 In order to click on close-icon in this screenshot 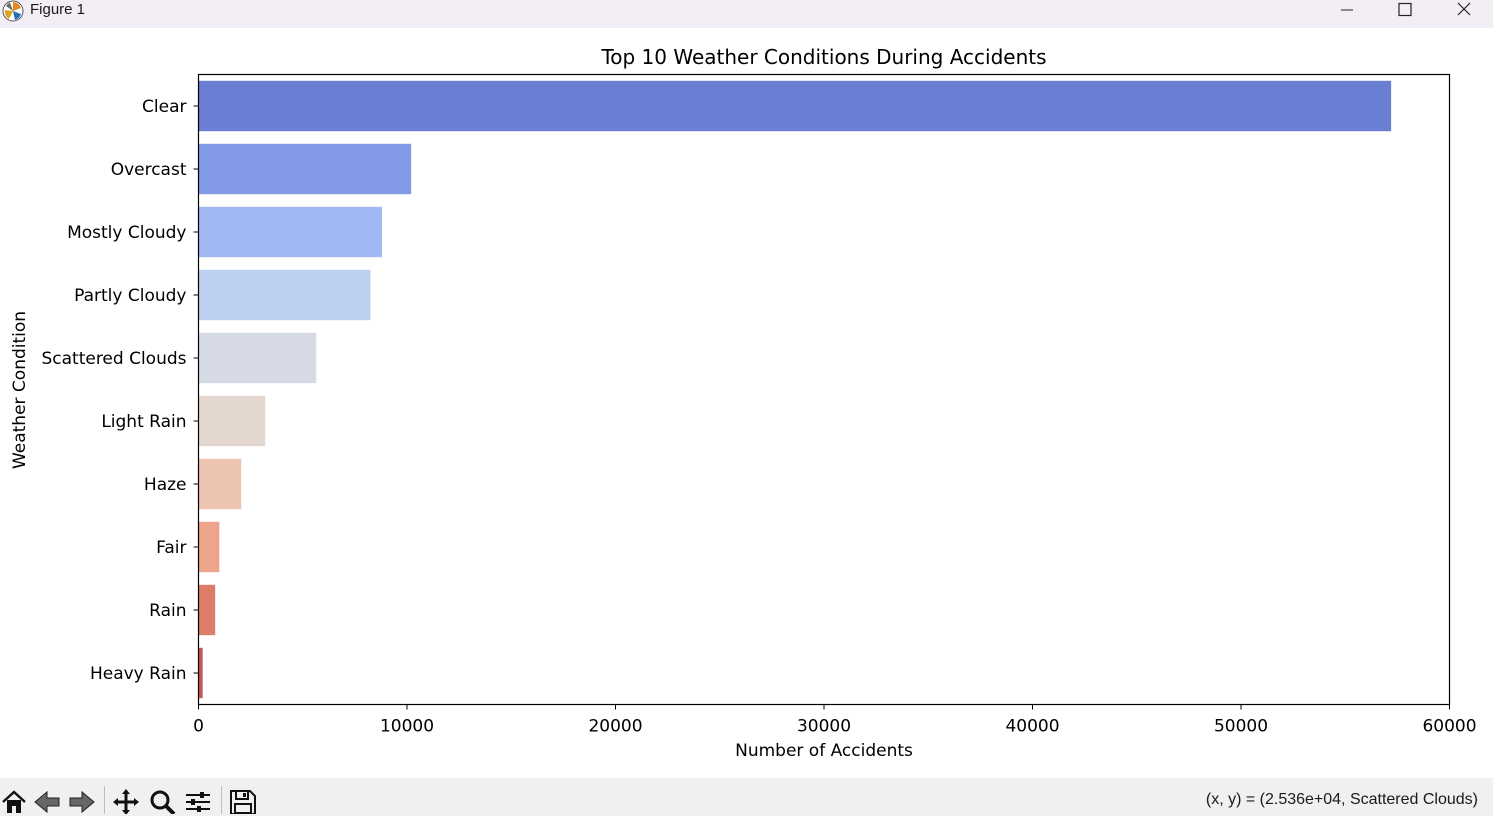, I will do `click(1464, 9)`.